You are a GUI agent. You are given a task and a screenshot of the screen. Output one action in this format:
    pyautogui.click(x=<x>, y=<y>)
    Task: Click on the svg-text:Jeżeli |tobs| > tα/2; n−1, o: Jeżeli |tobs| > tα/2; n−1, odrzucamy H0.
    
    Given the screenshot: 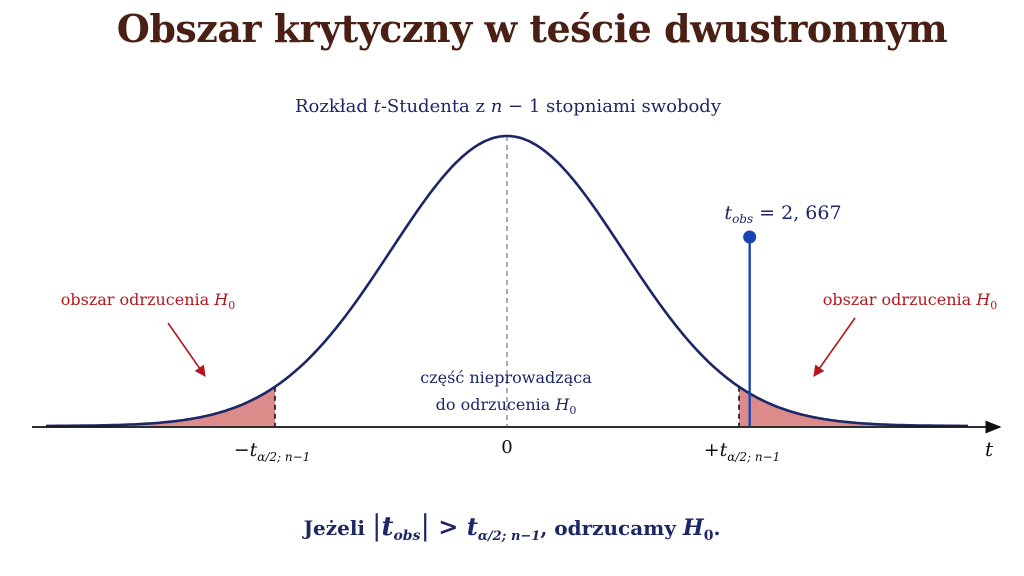 What is the action you would take?
    pyautogui.click(x=511, y=526)
    